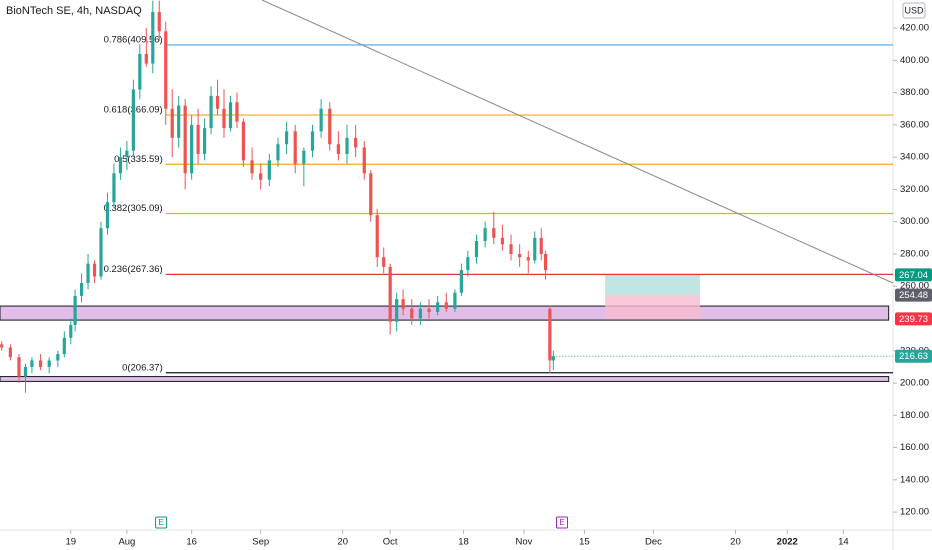 The width and height of the screenshot is (932, 550). Describe the element at coordinates (914, 383) in the screenshot. I see `y-tick-label: 200.00` at that location.